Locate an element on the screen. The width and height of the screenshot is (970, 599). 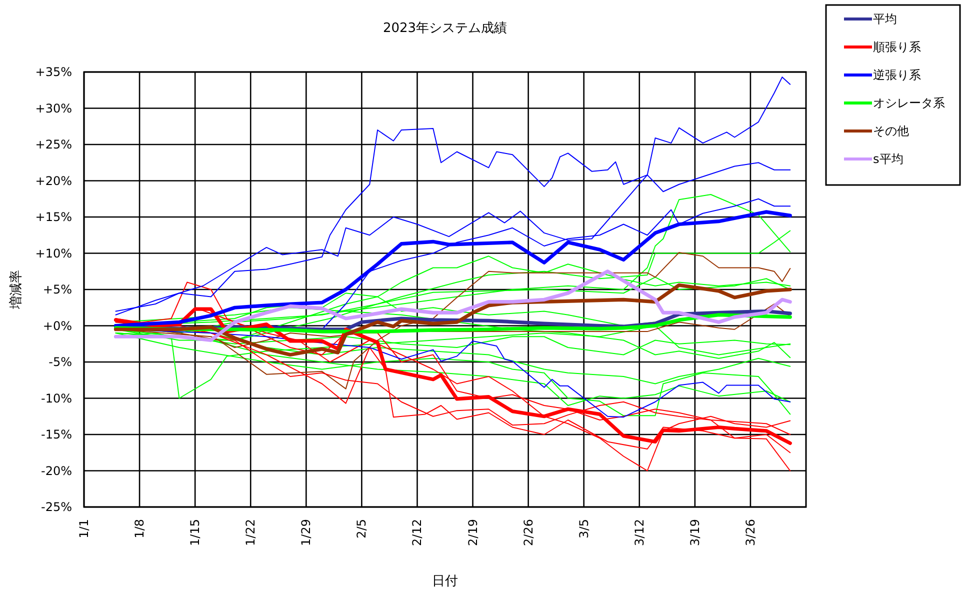
x-axis-title: 日付 is located at coordinates (445, 581).